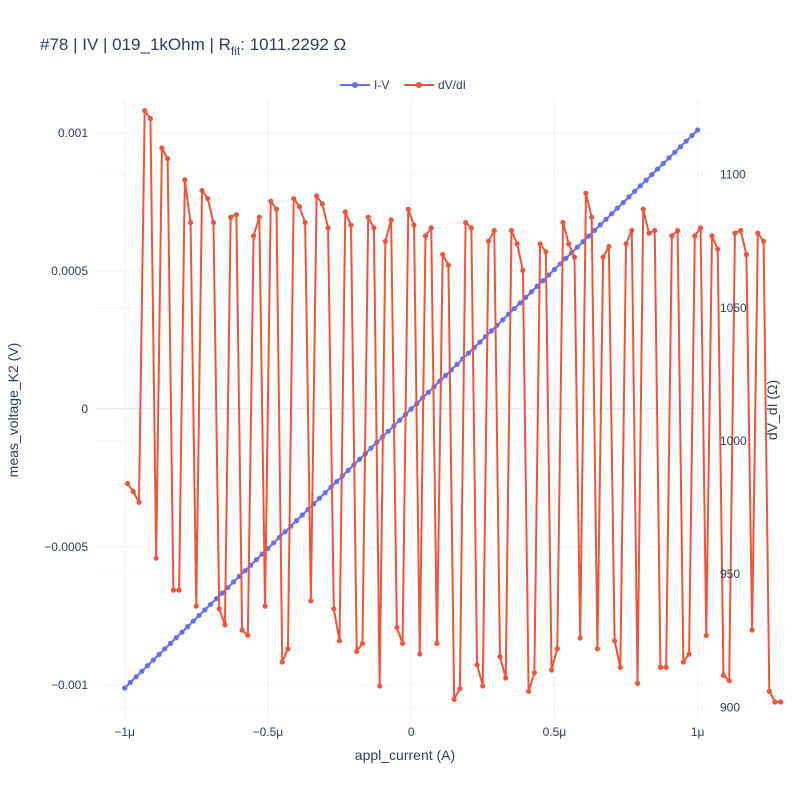 This screenshot has width=800, height=800. I want to click on x-tick-label-1: −0.5μ, so click(268, 732).